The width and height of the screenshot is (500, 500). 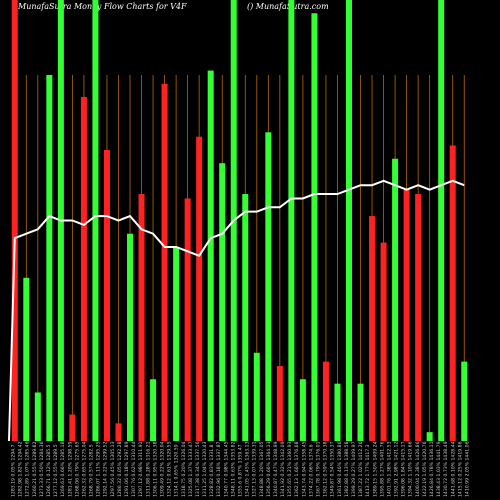 I want to click on x-tick-label: 1413.72 1.77% 1417.3, so click(x=368, y=470).